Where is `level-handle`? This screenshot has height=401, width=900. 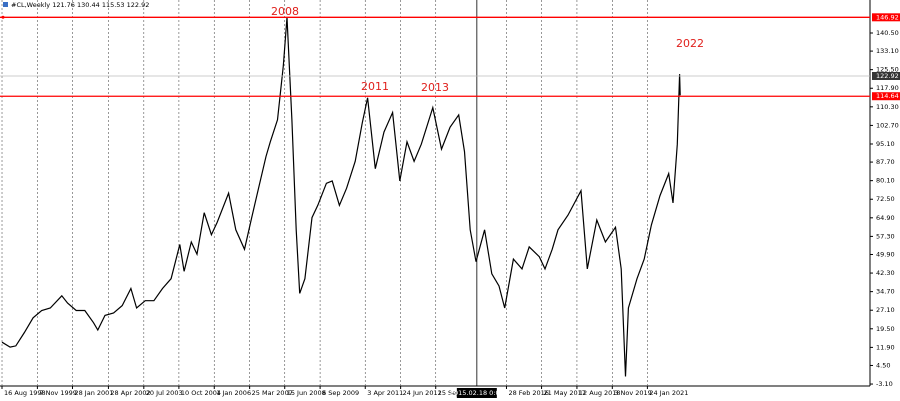 level-handle is located at coordinates (3, 17).